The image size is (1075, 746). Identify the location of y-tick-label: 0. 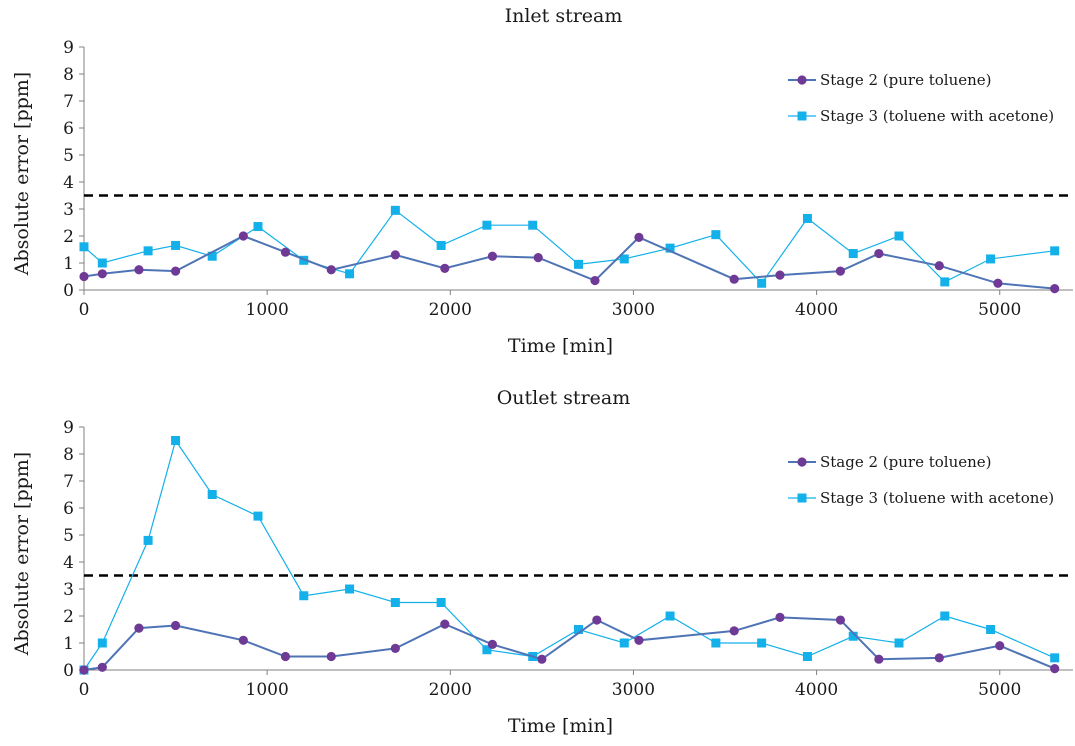
(68, 671).